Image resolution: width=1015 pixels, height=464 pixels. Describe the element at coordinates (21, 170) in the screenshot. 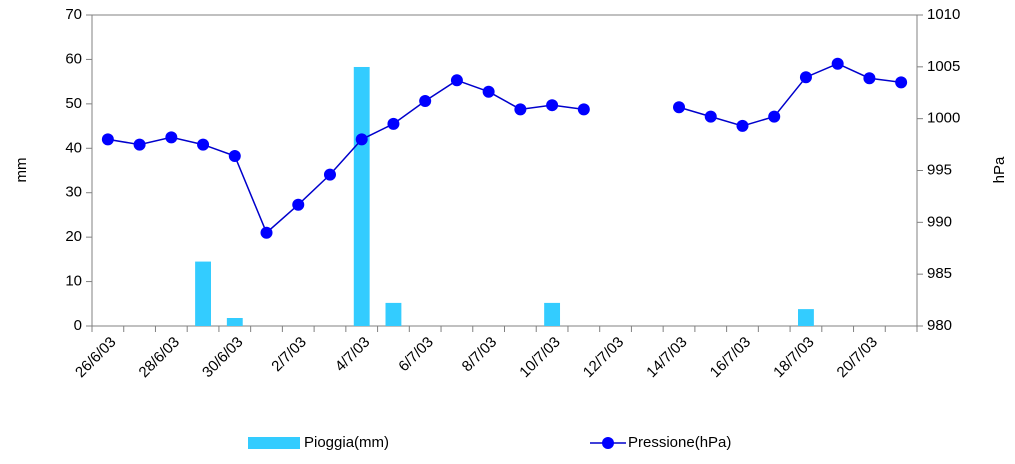

I see `y-axis-label: mm` at that location.